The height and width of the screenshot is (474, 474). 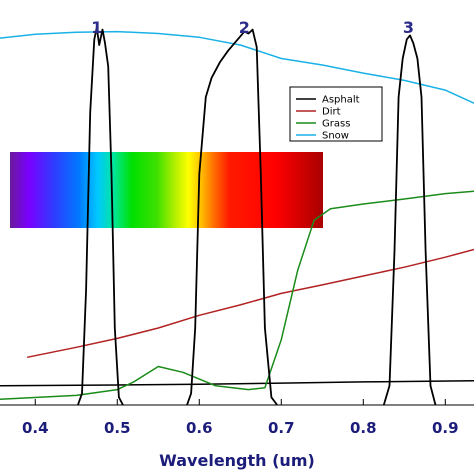 I want to click on legend-label-asphalt: Asphalt, so click(x=341, y=100).